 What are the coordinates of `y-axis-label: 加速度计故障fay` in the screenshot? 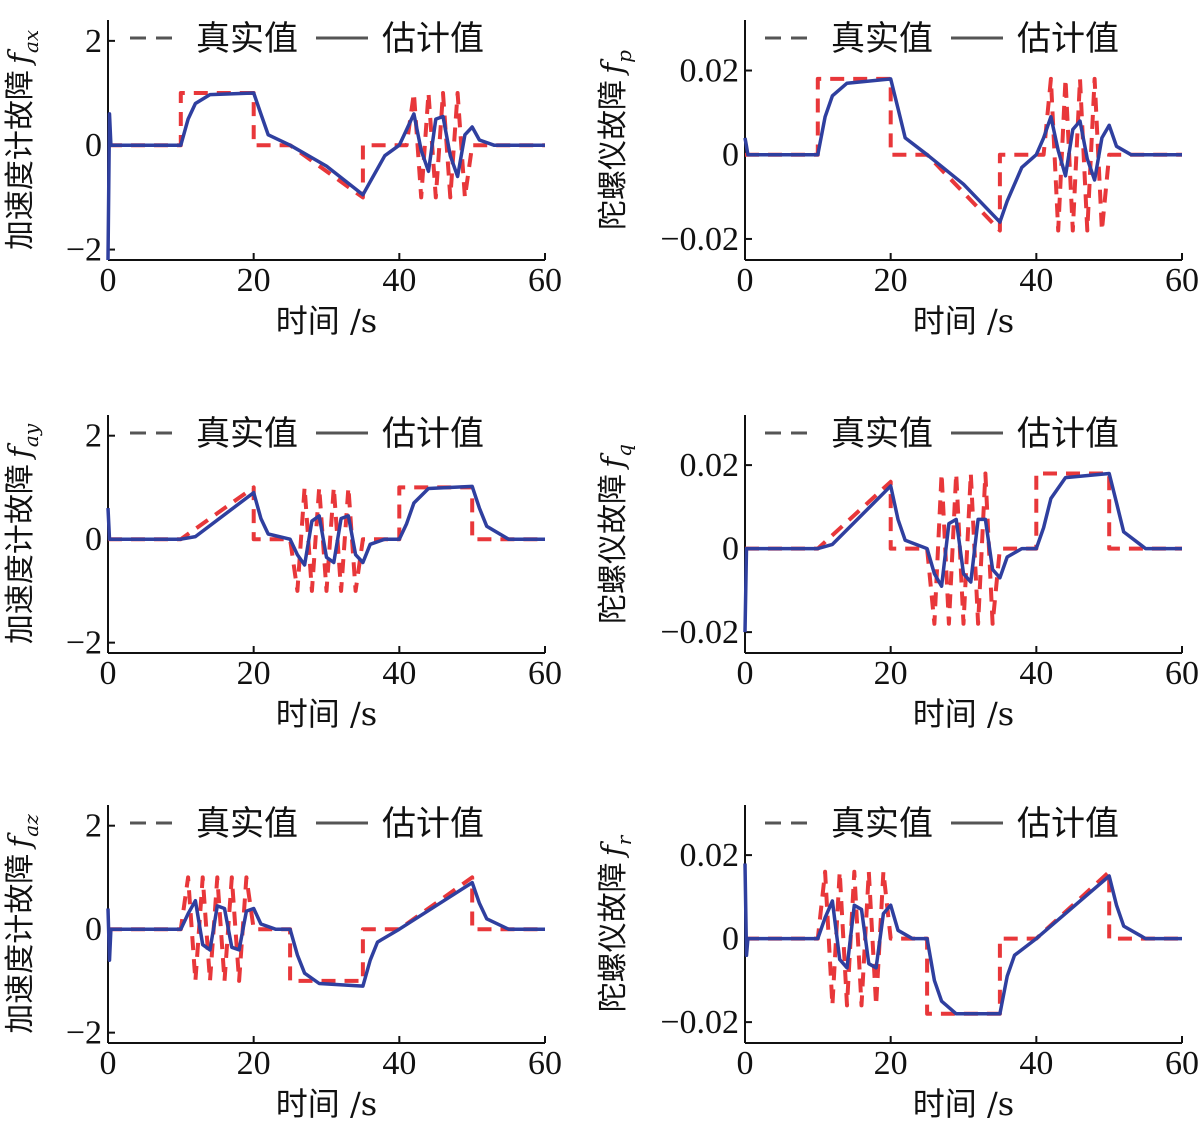 It's located at (23, 533).